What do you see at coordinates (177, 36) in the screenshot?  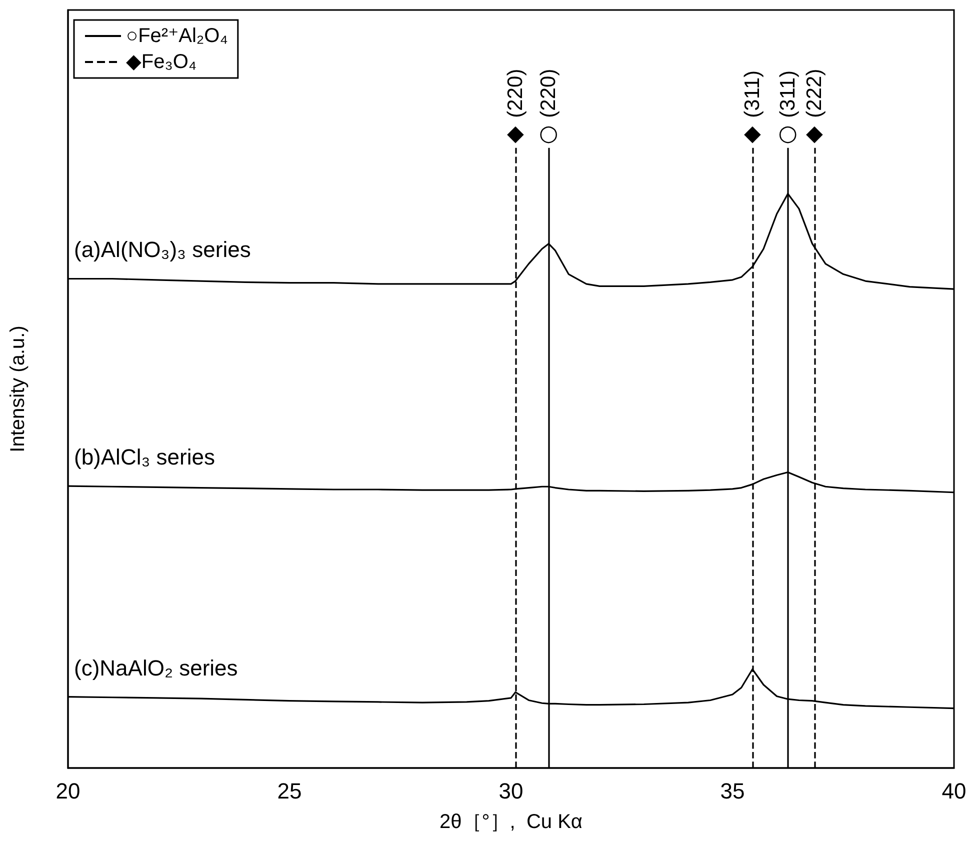 I see `text: ○Fe²⁺Al₂O₄` at bounding box center [177, 36].